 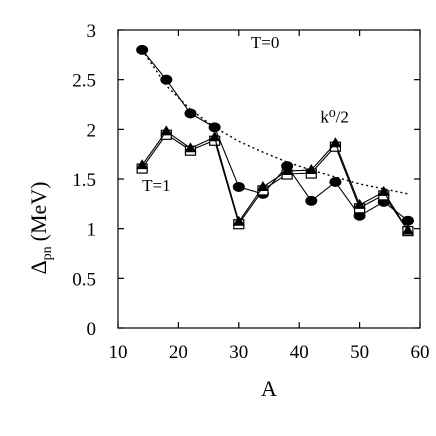 I want to click on annotation-t1: T=1, so click(x=156, y=185).